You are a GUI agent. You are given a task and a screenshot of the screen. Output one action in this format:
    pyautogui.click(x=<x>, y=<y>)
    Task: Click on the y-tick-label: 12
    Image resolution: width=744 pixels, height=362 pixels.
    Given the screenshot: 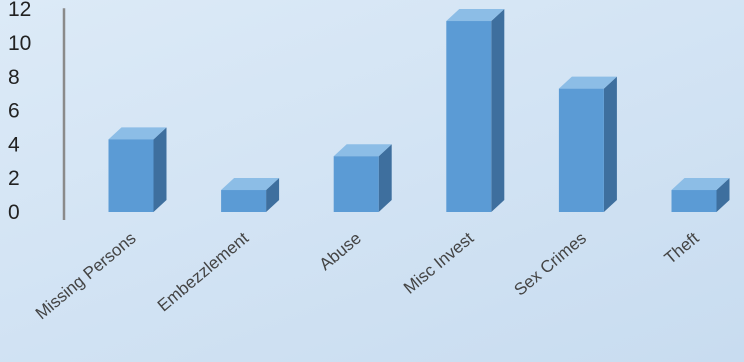 What is the action you would take?
    pyautogui.click(x=19, y=10)
    